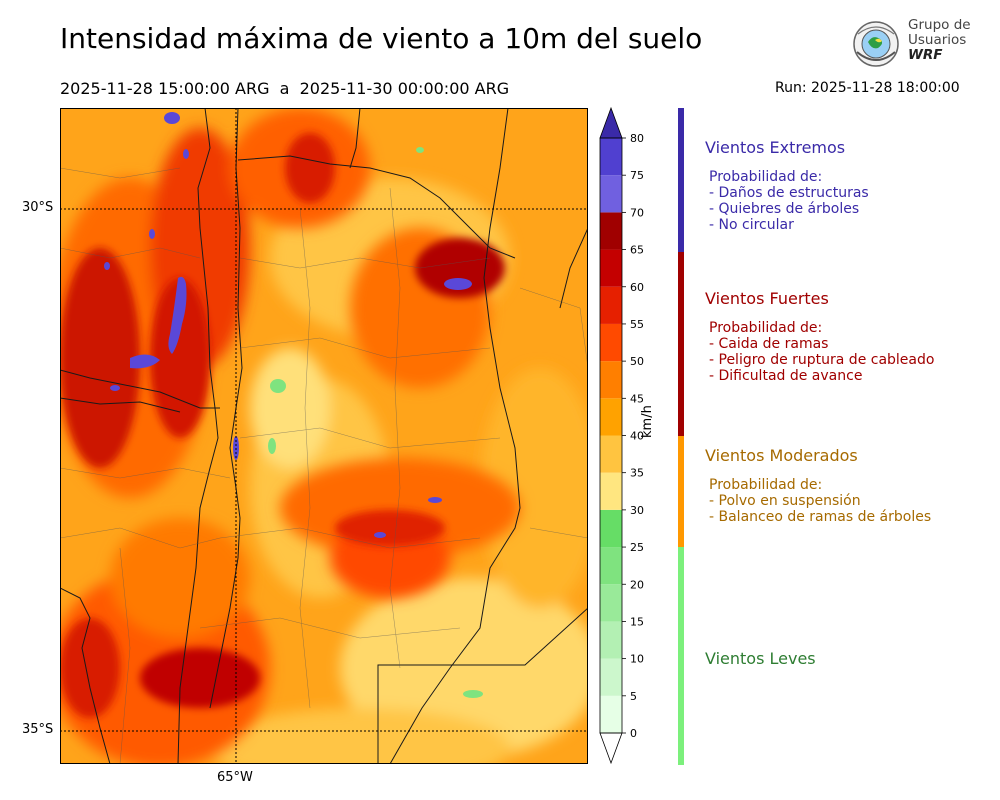 This screenshot has height=800, width=1000. Describe the element at coordinates (235, 777) in the screenshot. I see `lon-label-65w: 65°W` at that location.